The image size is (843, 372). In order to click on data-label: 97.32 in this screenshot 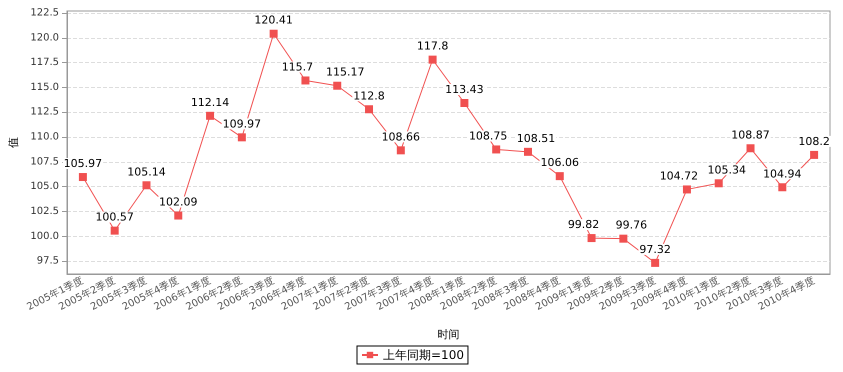, I will do `click(655, 249)`.